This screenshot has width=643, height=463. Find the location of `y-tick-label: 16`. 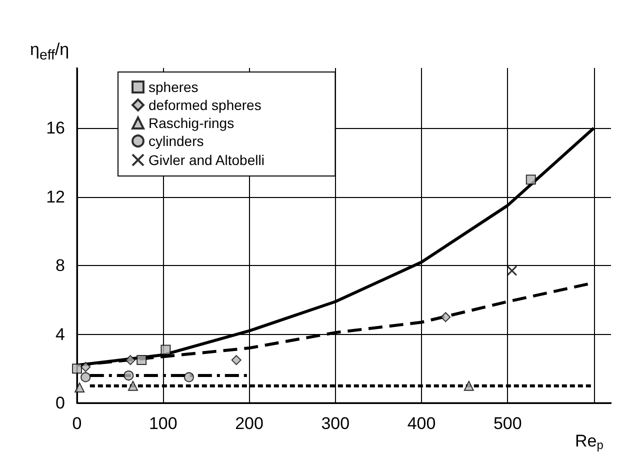

y-tick-label: 16 is located at coordinates (55, 128).